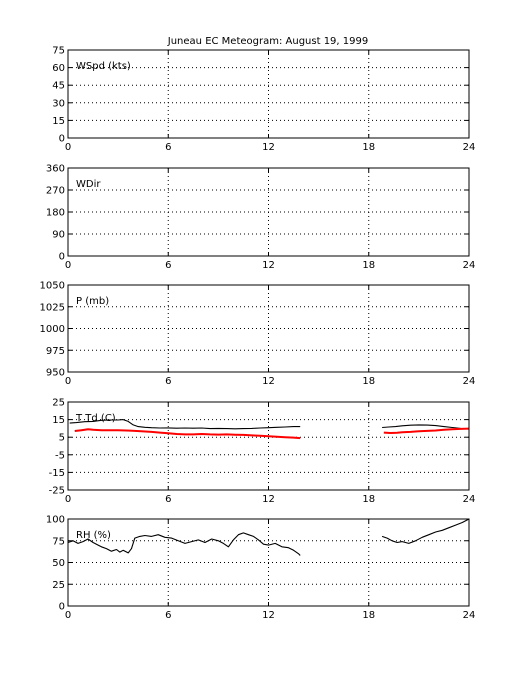 The width and height of the screenshot is (520, 688). I want to click on panel-label: WDir, so click(88, 184).